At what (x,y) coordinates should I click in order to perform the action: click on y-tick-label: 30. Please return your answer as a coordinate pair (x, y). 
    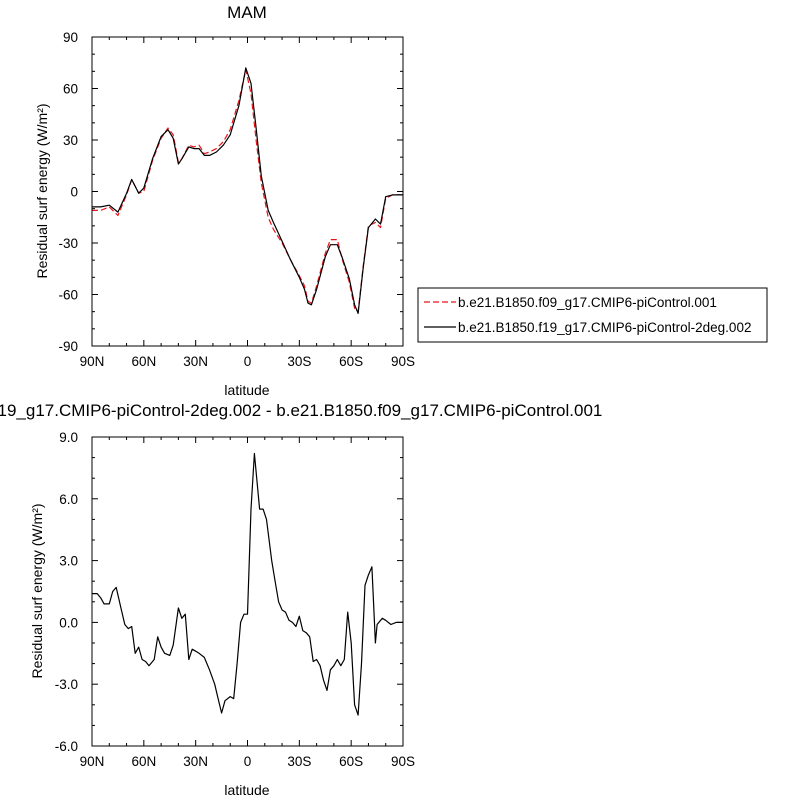
    Looking at the image, I should click on (70, 140).